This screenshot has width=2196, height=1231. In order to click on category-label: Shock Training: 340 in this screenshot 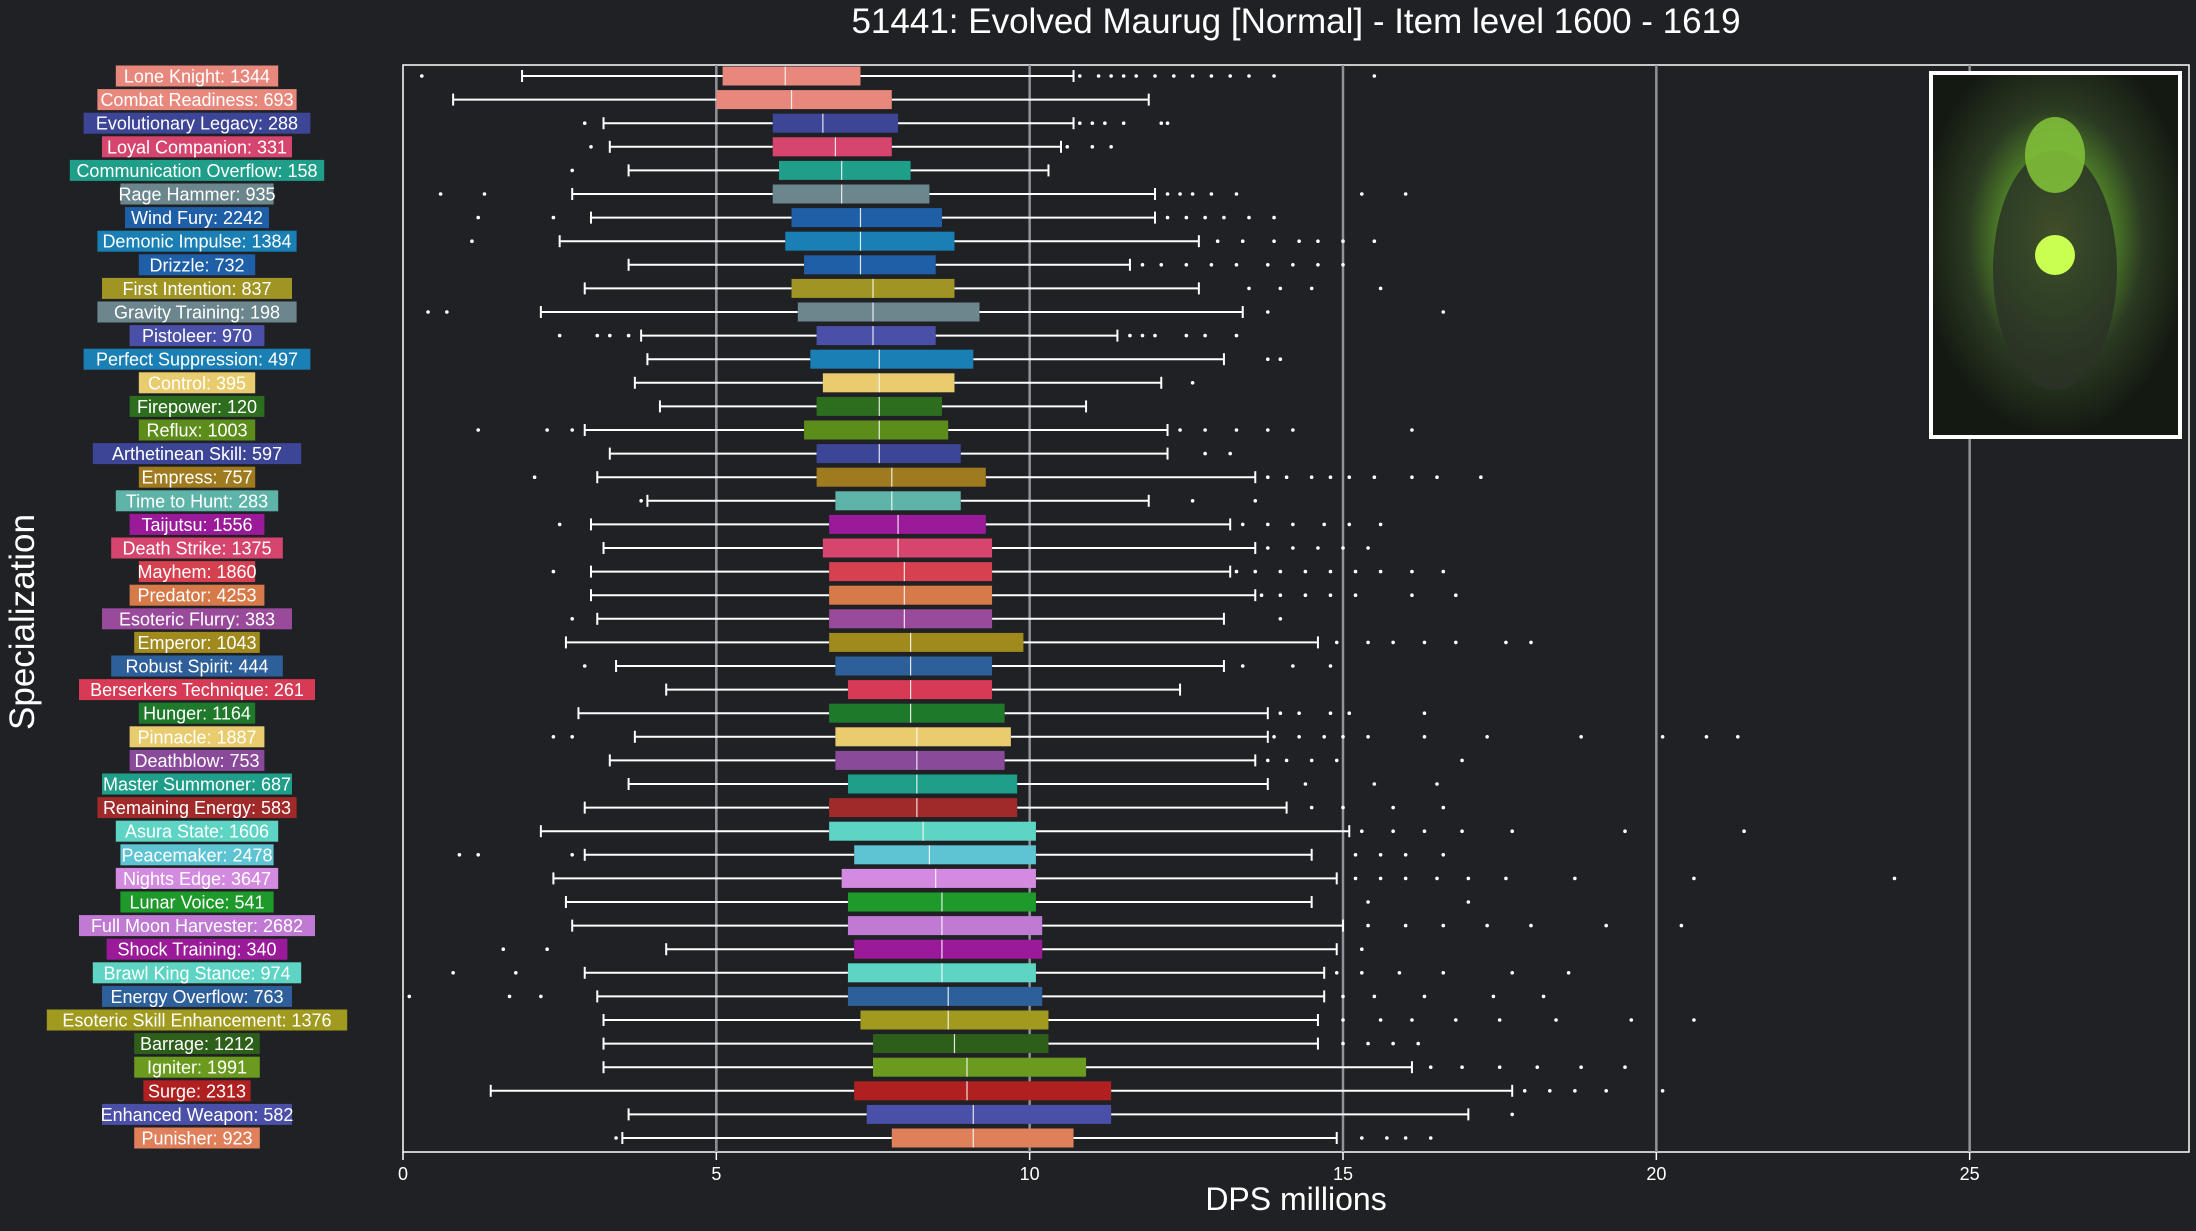, I will do `click(196, 950)`.